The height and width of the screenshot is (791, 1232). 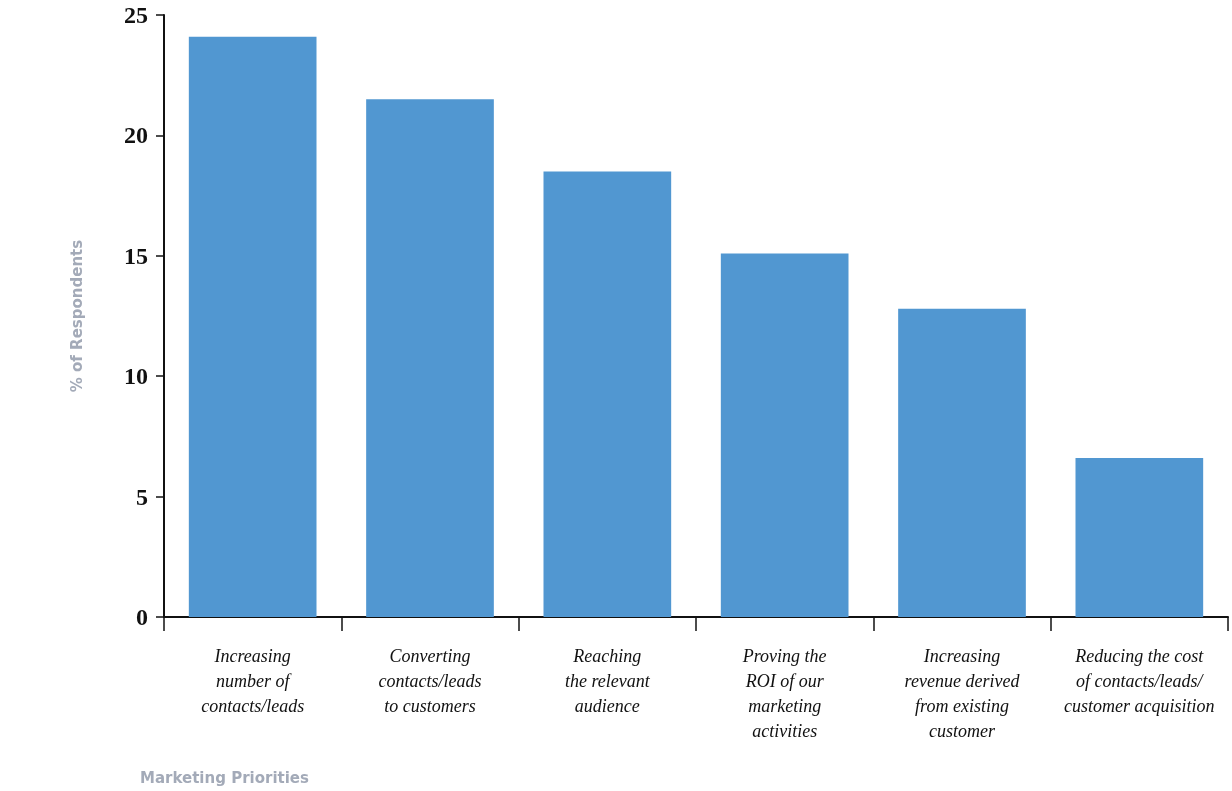 I want to click on x-tick-label: Reducing the cost of contacts/leads/ customer acquisition, so click(x=1139, y=680).